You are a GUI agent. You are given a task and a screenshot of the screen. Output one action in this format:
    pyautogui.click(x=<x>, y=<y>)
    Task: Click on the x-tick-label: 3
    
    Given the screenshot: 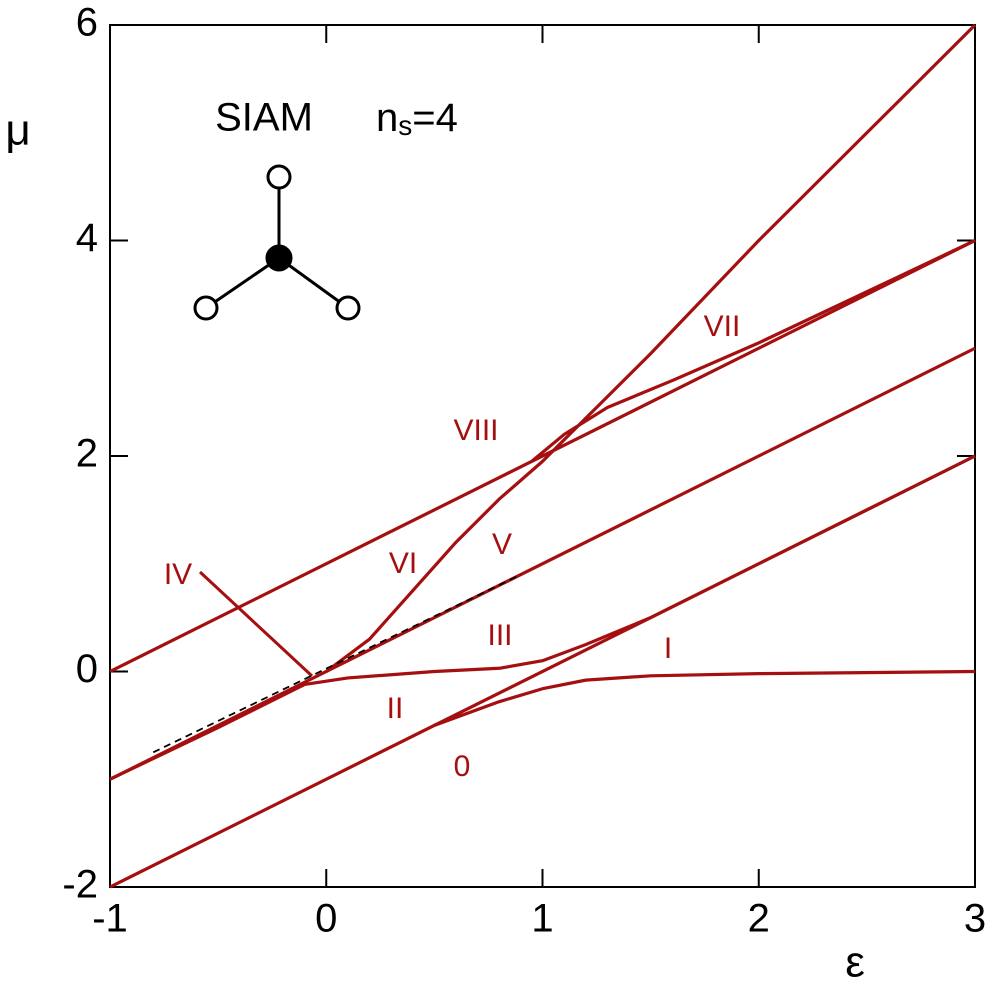 What is the action you would take?
    pyautogui.click(x=975, y=919)
    